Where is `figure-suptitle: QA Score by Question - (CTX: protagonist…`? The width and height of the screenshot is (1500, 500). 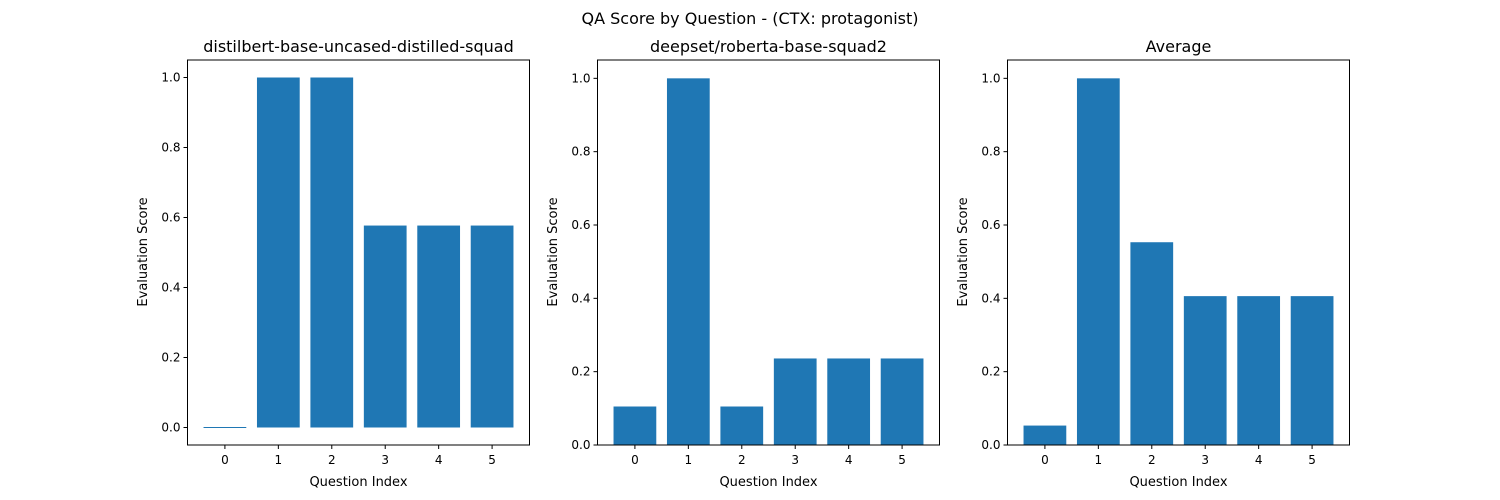 figure-suptitle: QA Score by Question - (CTX: protagonist… is located at coordinates (750, 18).